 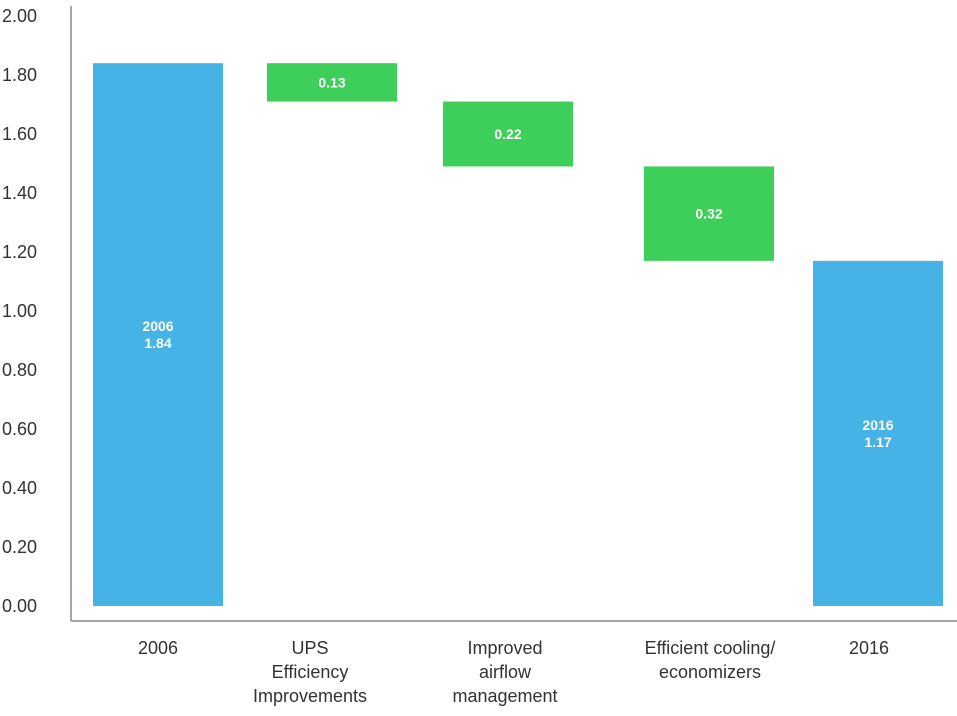 What do you see at coordinates (19, 488) in the screenshot?
I see `y-tick-label: 0.40` at bounding box center [19, 488].